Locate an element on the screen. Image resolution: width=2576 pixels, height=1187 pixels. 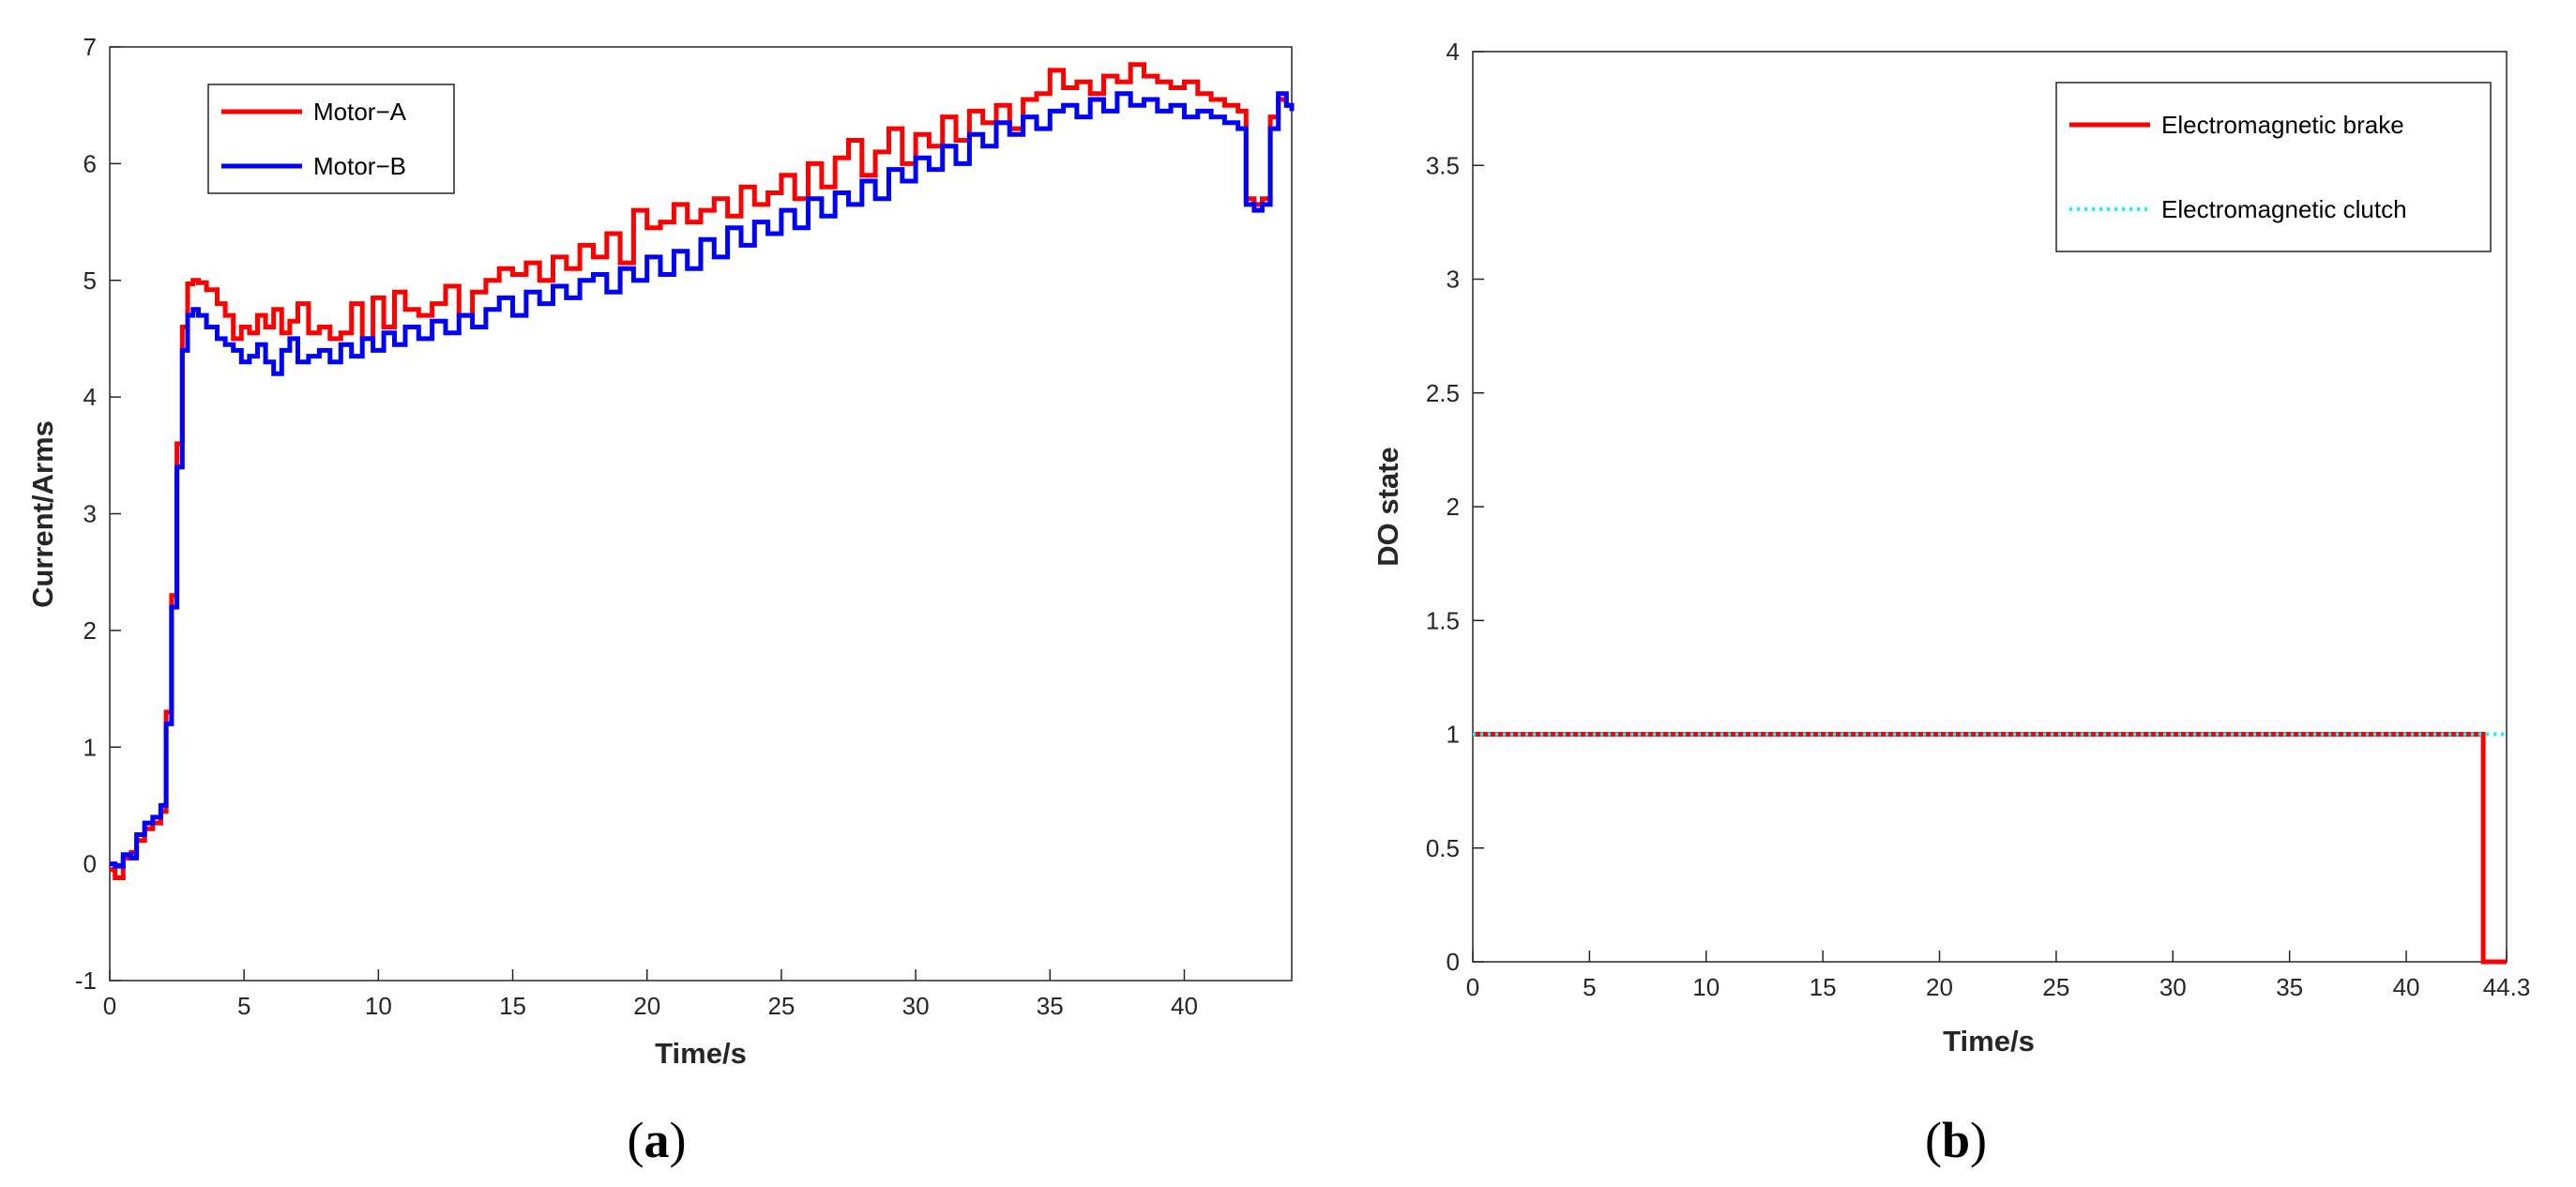
y-tick-label-a-7: 6 is located at coordinates (90, 163).